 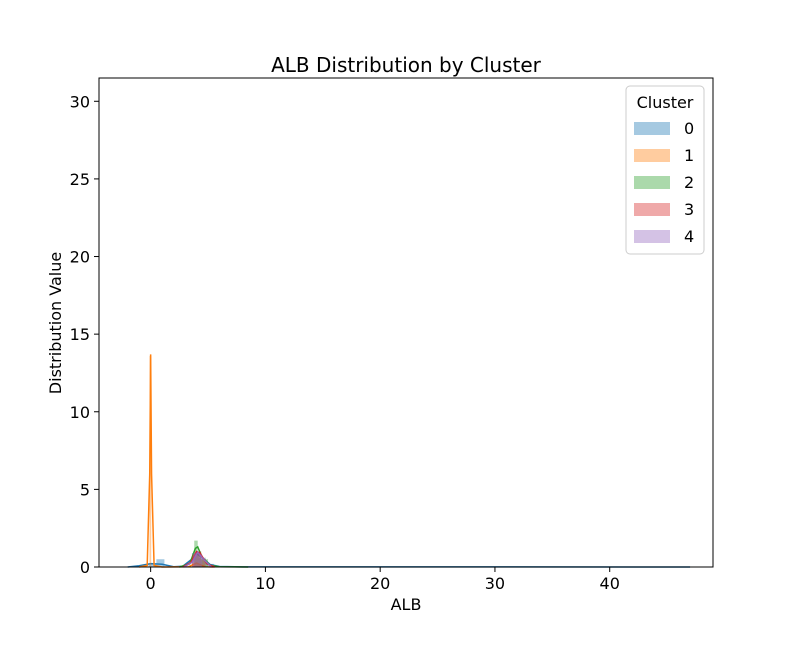 What do you see at coordinates (265, 583) in the screenshot?
I see `x-tick-label: 10` at bounding box center [265, 583].